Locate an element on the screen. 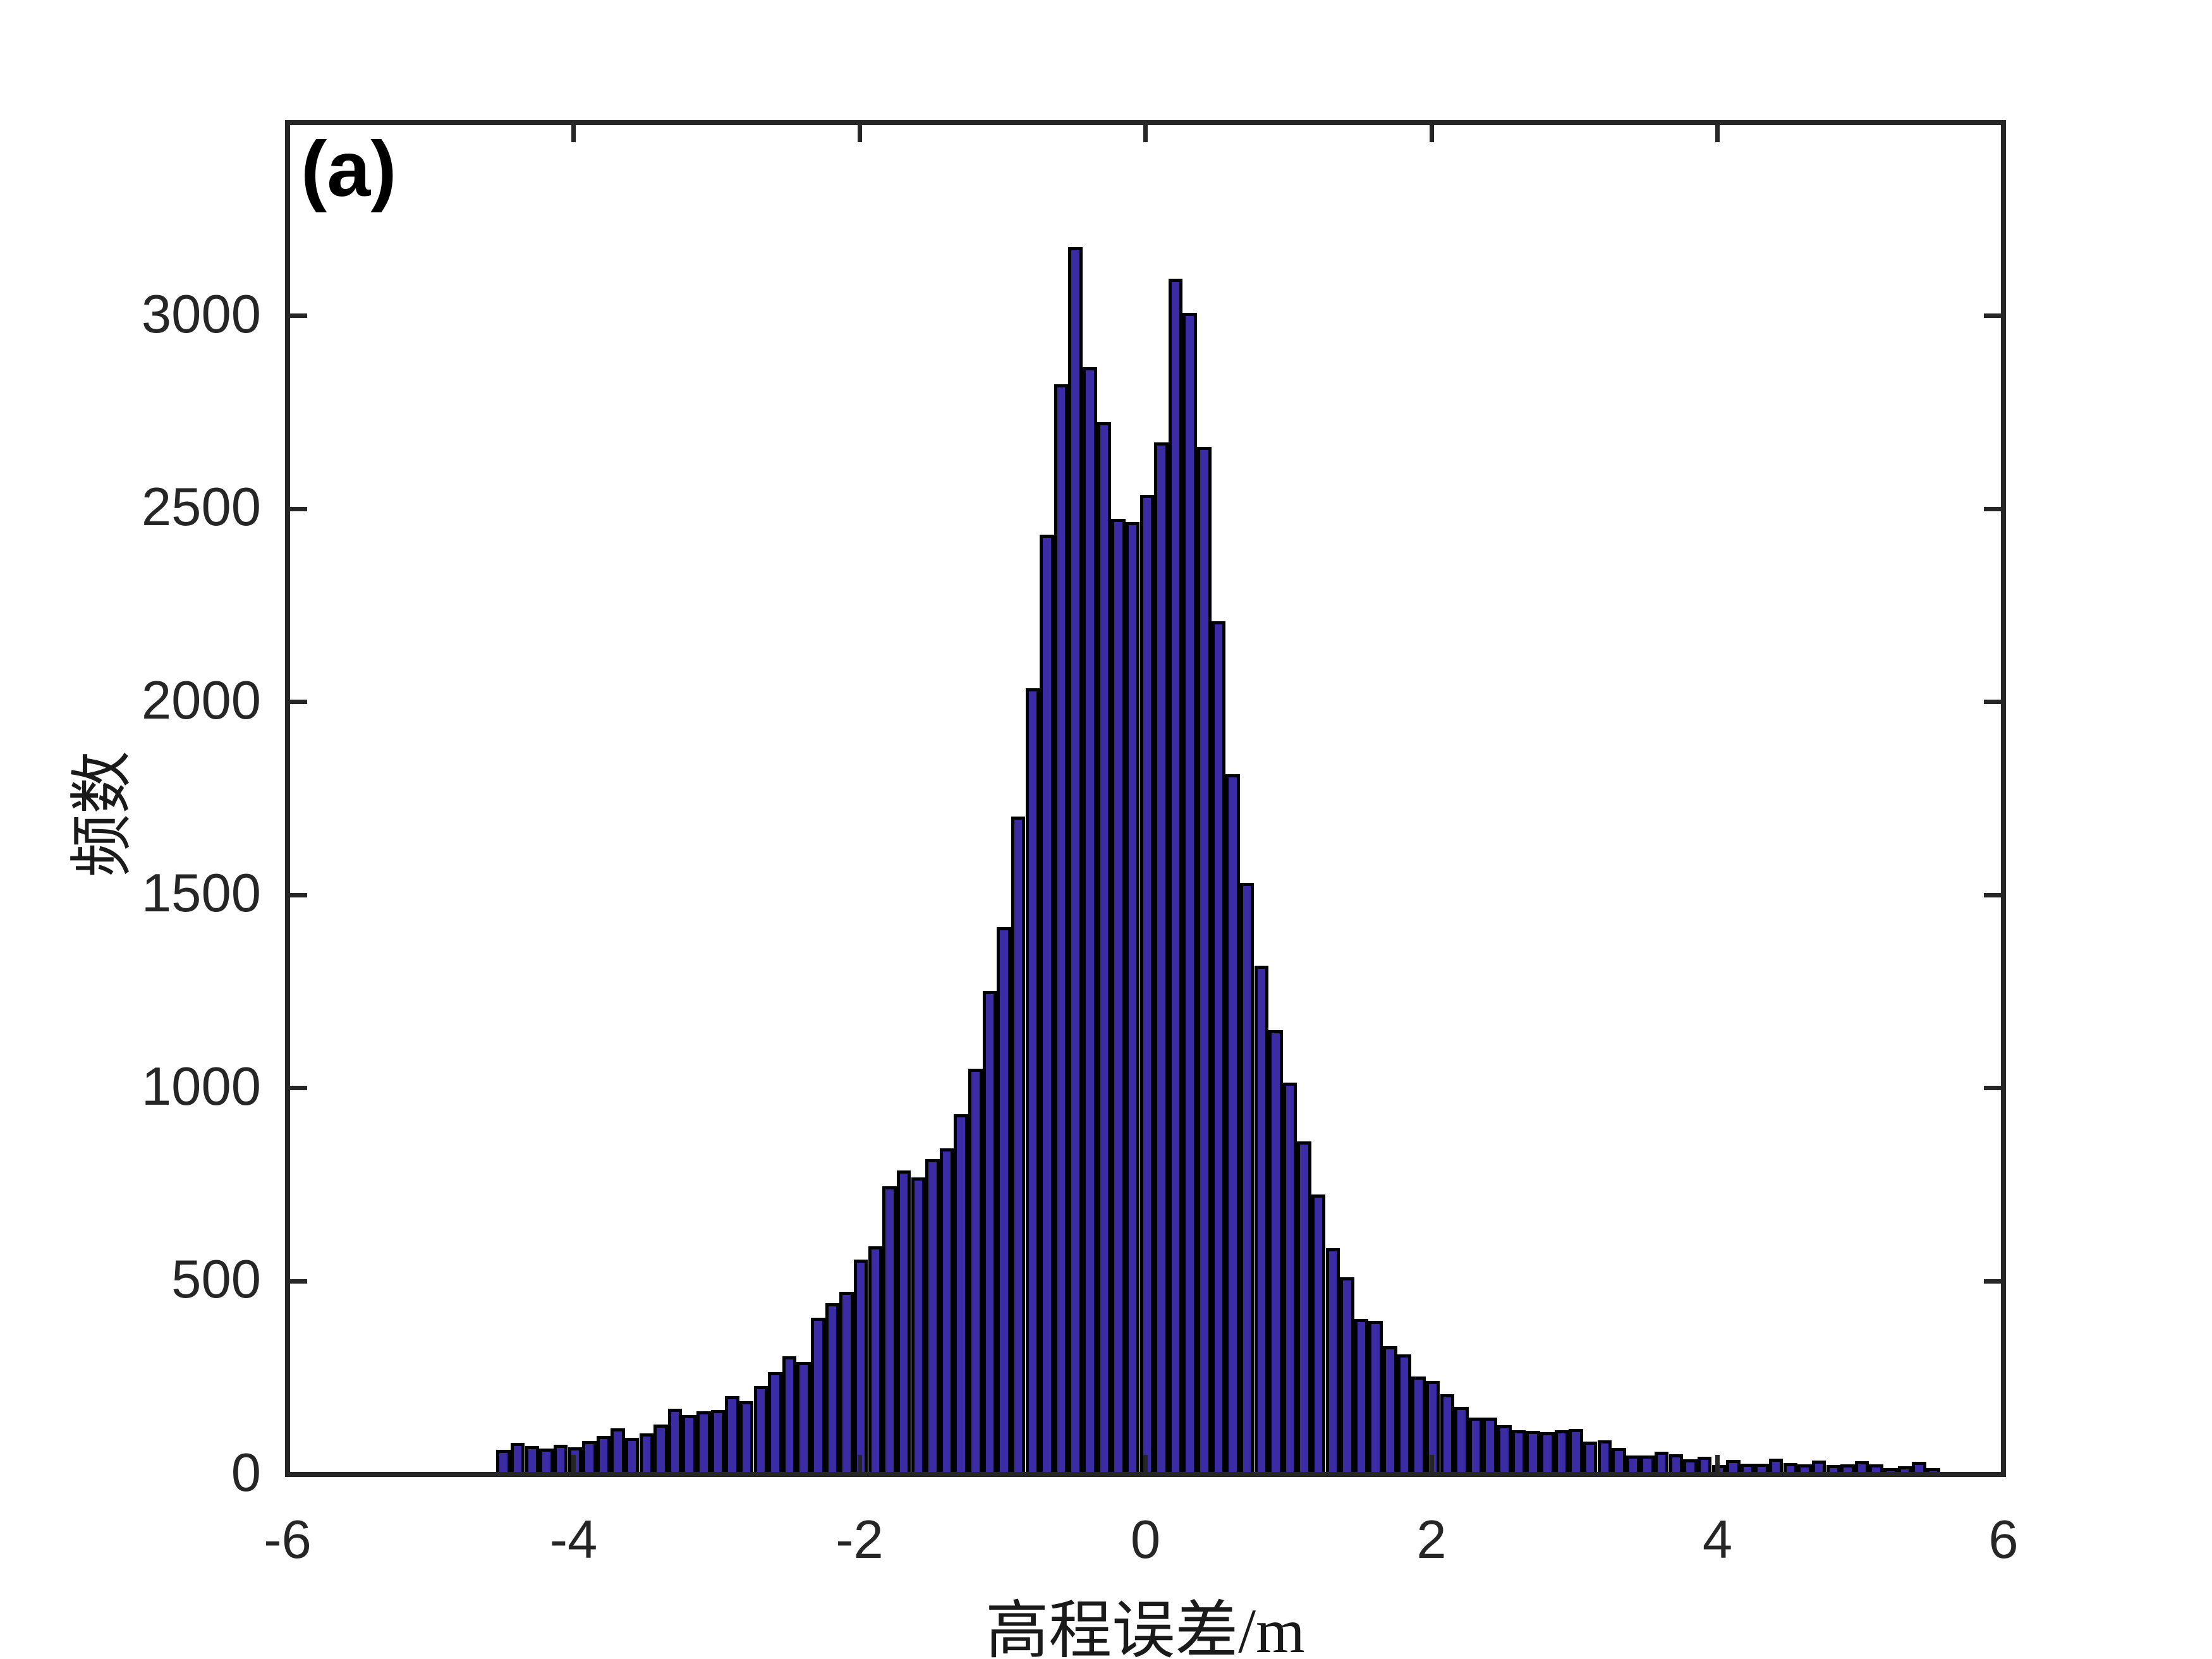 Image resolution: width=2212 pixels, height=1659 pixels. x-tick-label: 0 is located at coordinates (1145, 1540).